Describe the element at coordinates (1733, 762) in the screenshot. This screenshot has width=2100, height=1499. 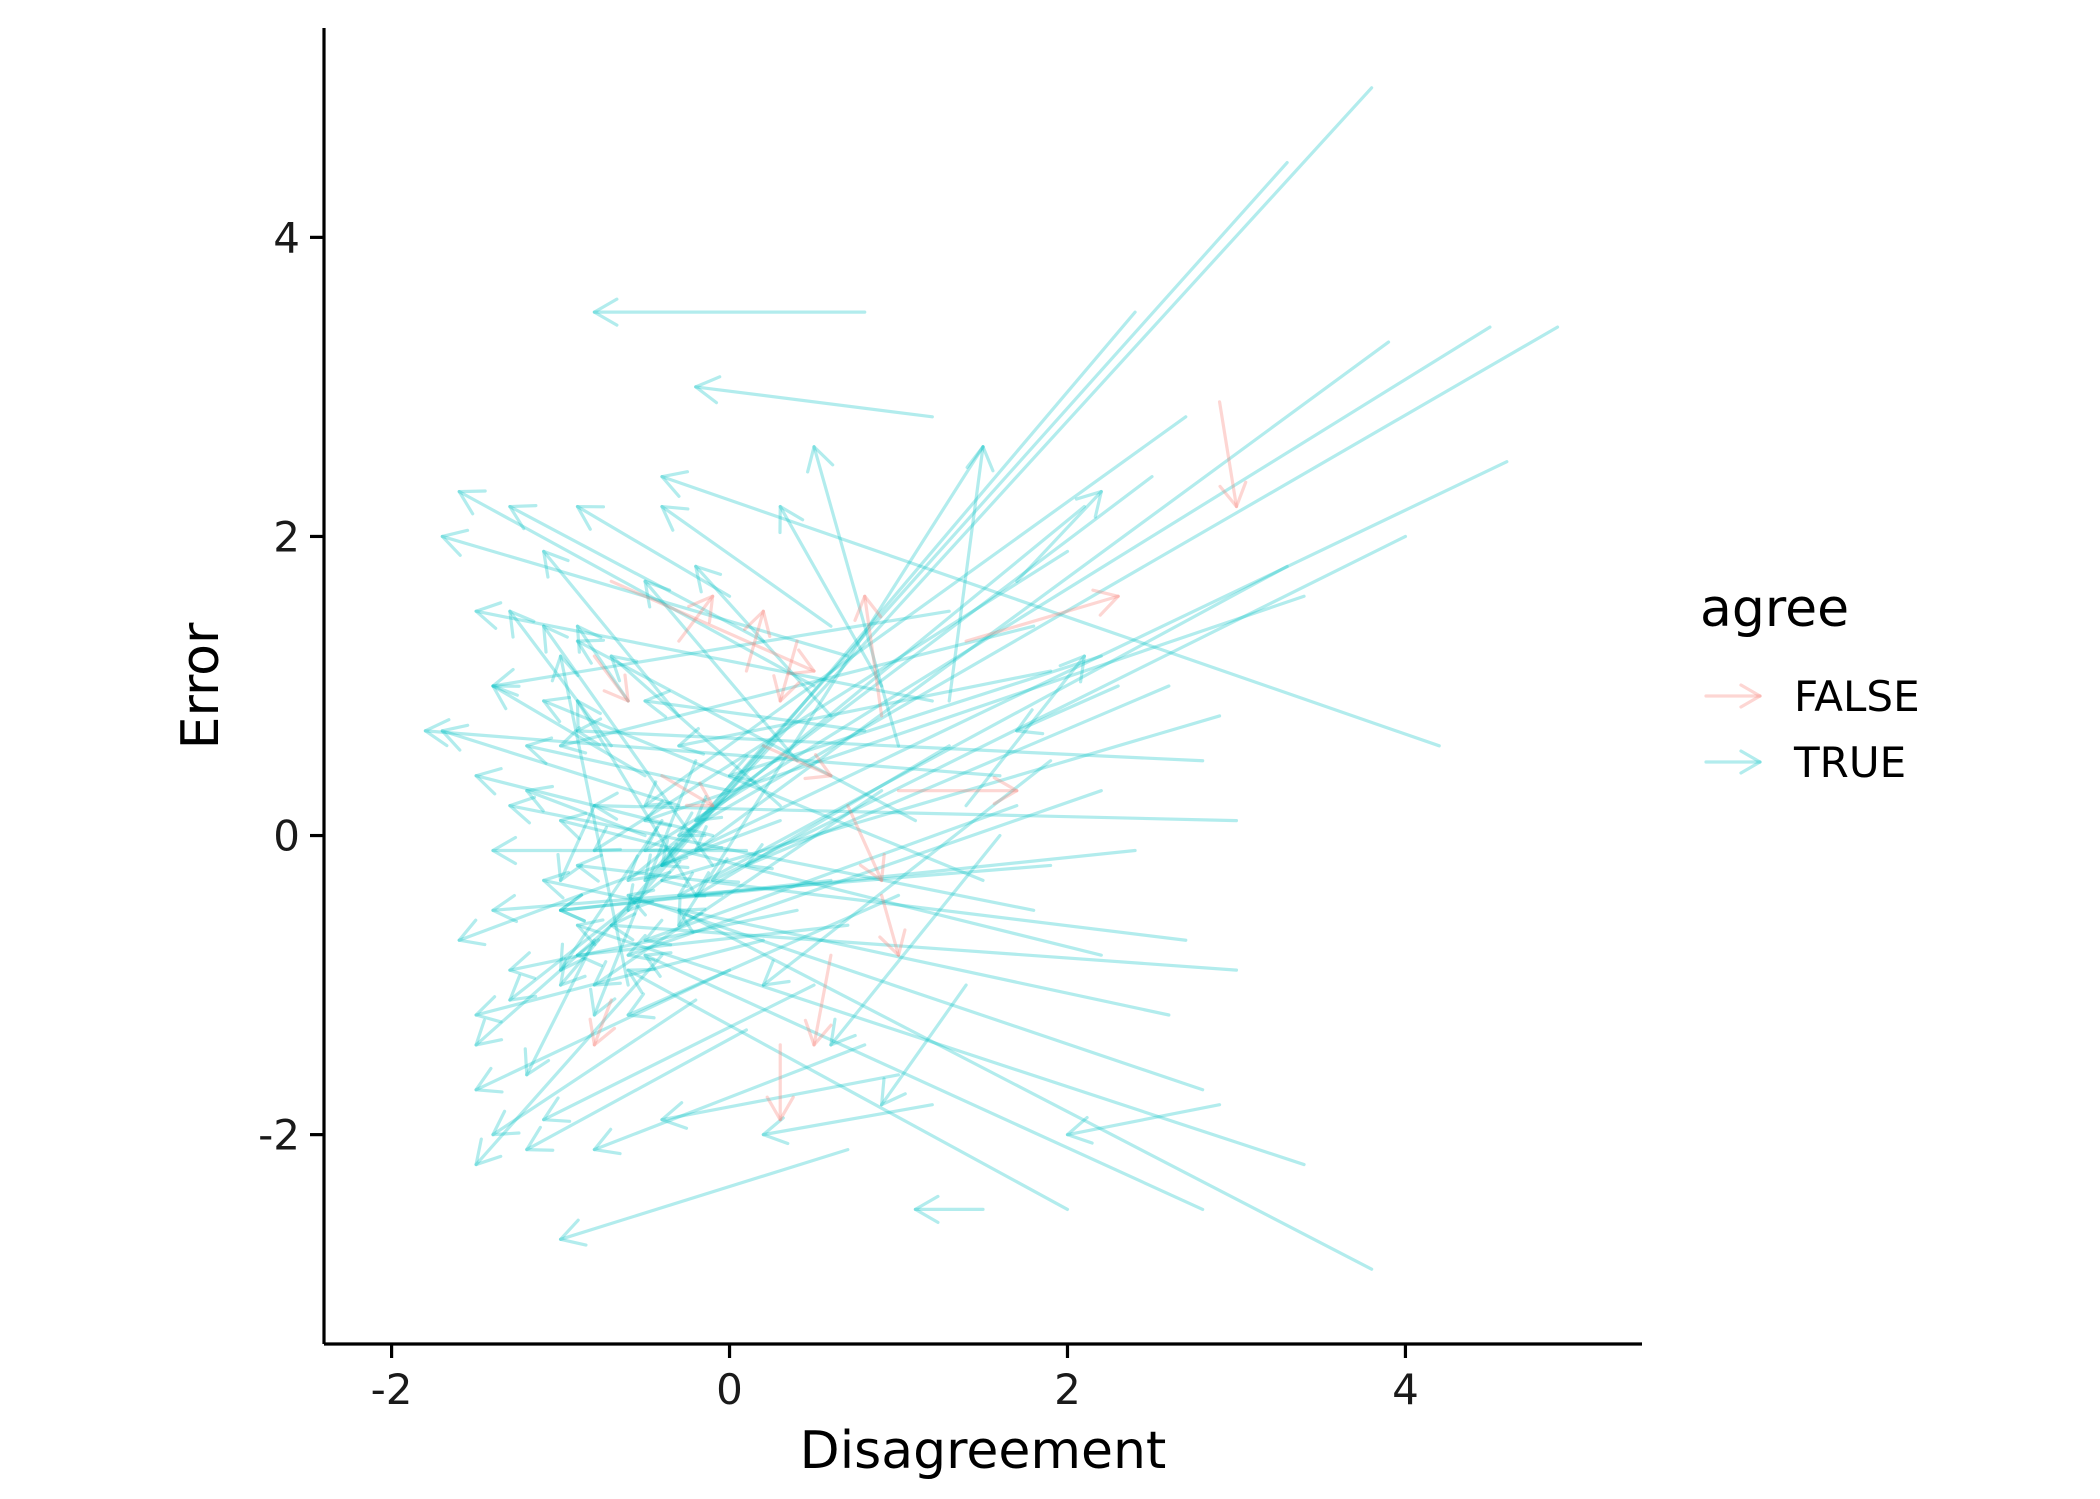
I see `legend-key-true` at that location.